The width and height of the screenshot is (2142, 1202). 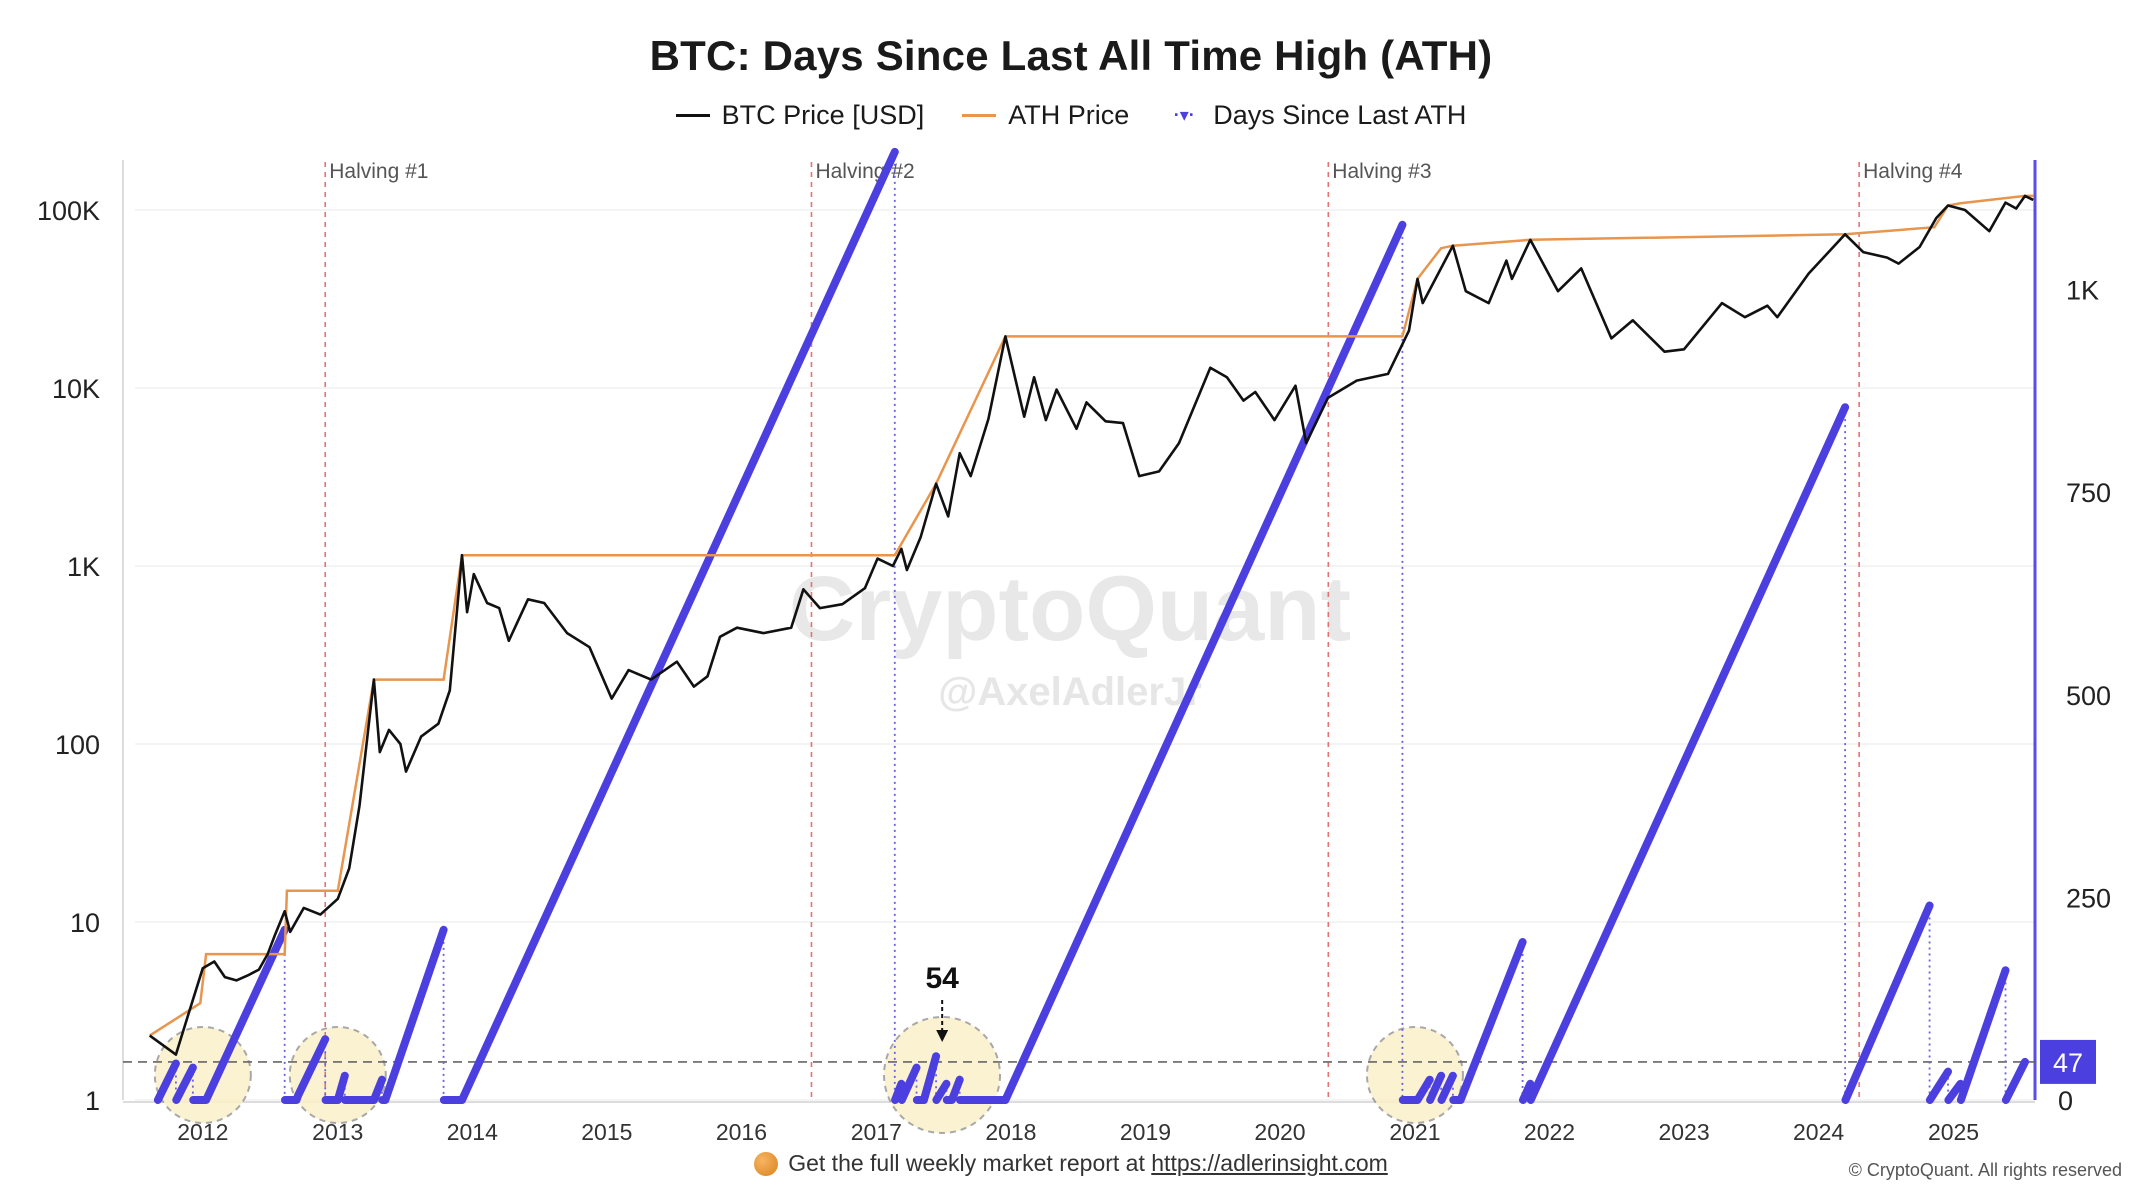 I want to click on y-right-tick-label-0: 0, so click(x=2065, y=1101).